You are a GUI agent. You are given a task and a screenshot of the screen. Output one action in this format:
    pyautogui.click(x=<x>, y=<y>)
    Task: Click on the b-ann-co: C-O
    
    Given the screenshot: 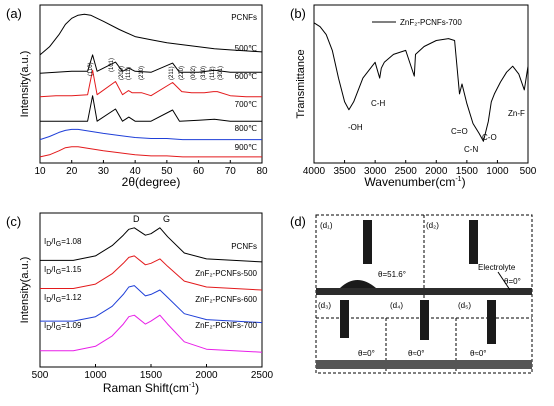 What is the action you would take?
    pyautogui.click(x=489, y=137)
    